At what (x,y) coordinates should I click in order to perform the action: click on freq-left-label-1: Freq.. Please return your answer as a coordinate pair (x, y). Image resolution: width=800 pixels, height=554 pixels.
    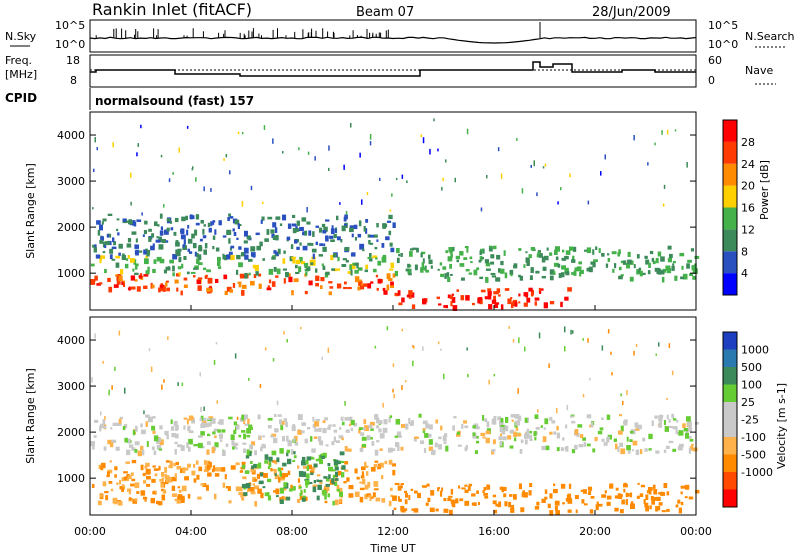
    Looking at the image, I should click on (18, 60).